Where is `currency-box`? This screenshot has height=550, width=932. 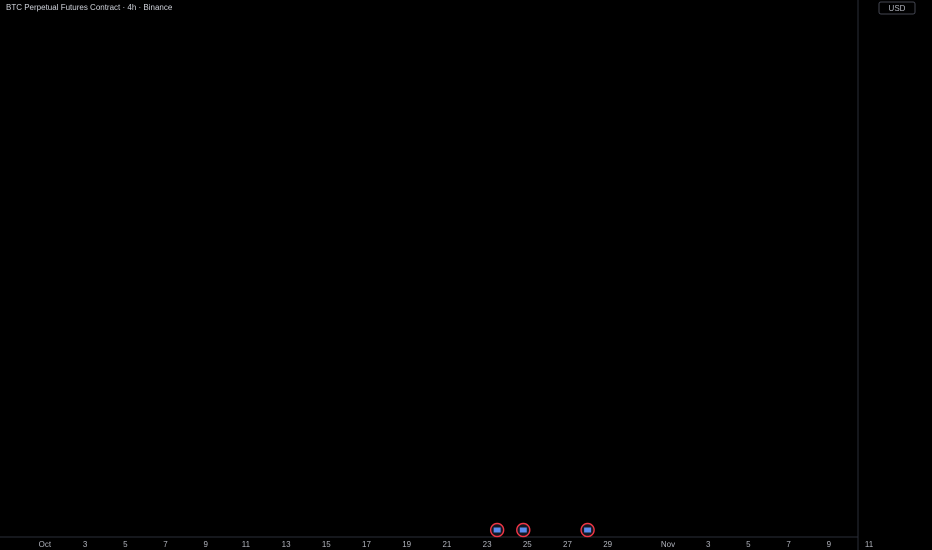
currency-box is located at coordinates (897, 8).